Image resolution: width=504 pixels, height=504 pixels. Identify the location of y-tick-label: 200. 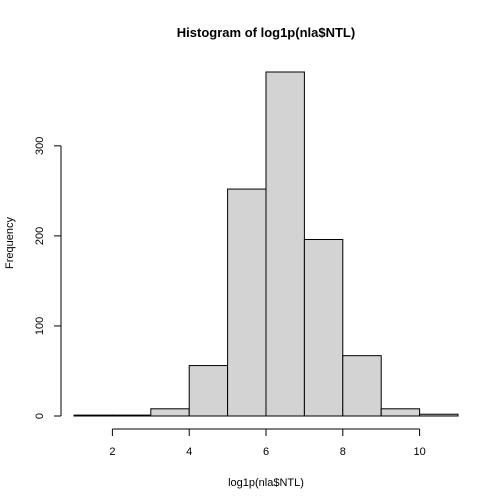
(40, 236).